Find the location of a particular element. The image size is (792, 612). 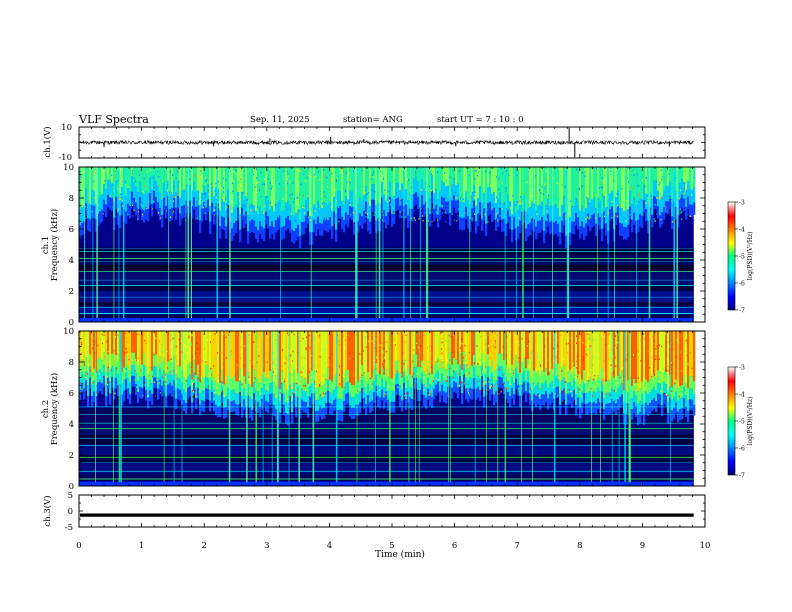

spectrogram-band is located at coordinates (386, 304).